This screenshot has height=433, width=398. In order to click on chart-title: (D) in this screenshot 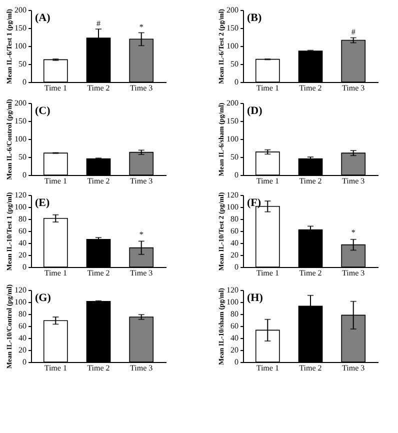, I will do `click(255, 111)`.